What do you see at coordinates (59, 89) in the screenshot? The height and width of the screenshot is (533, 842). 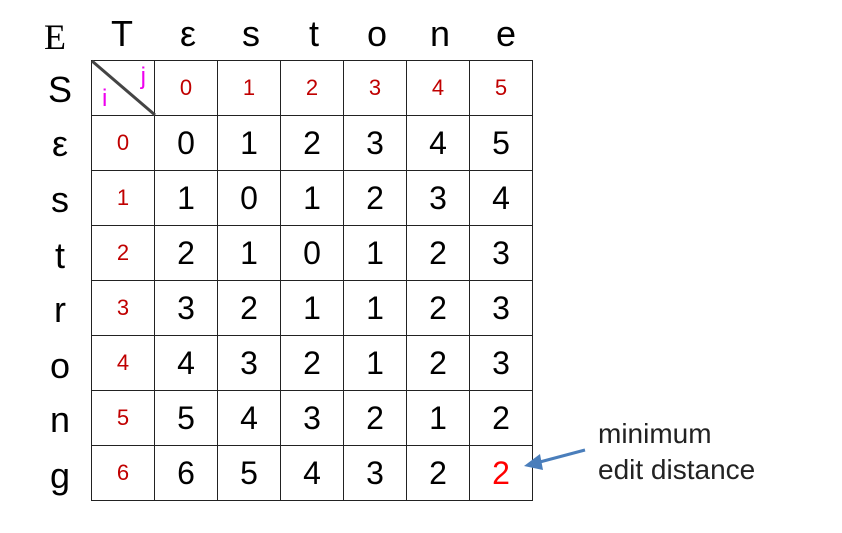 I see `source-string-label: S` at bounding box center [59, 89].